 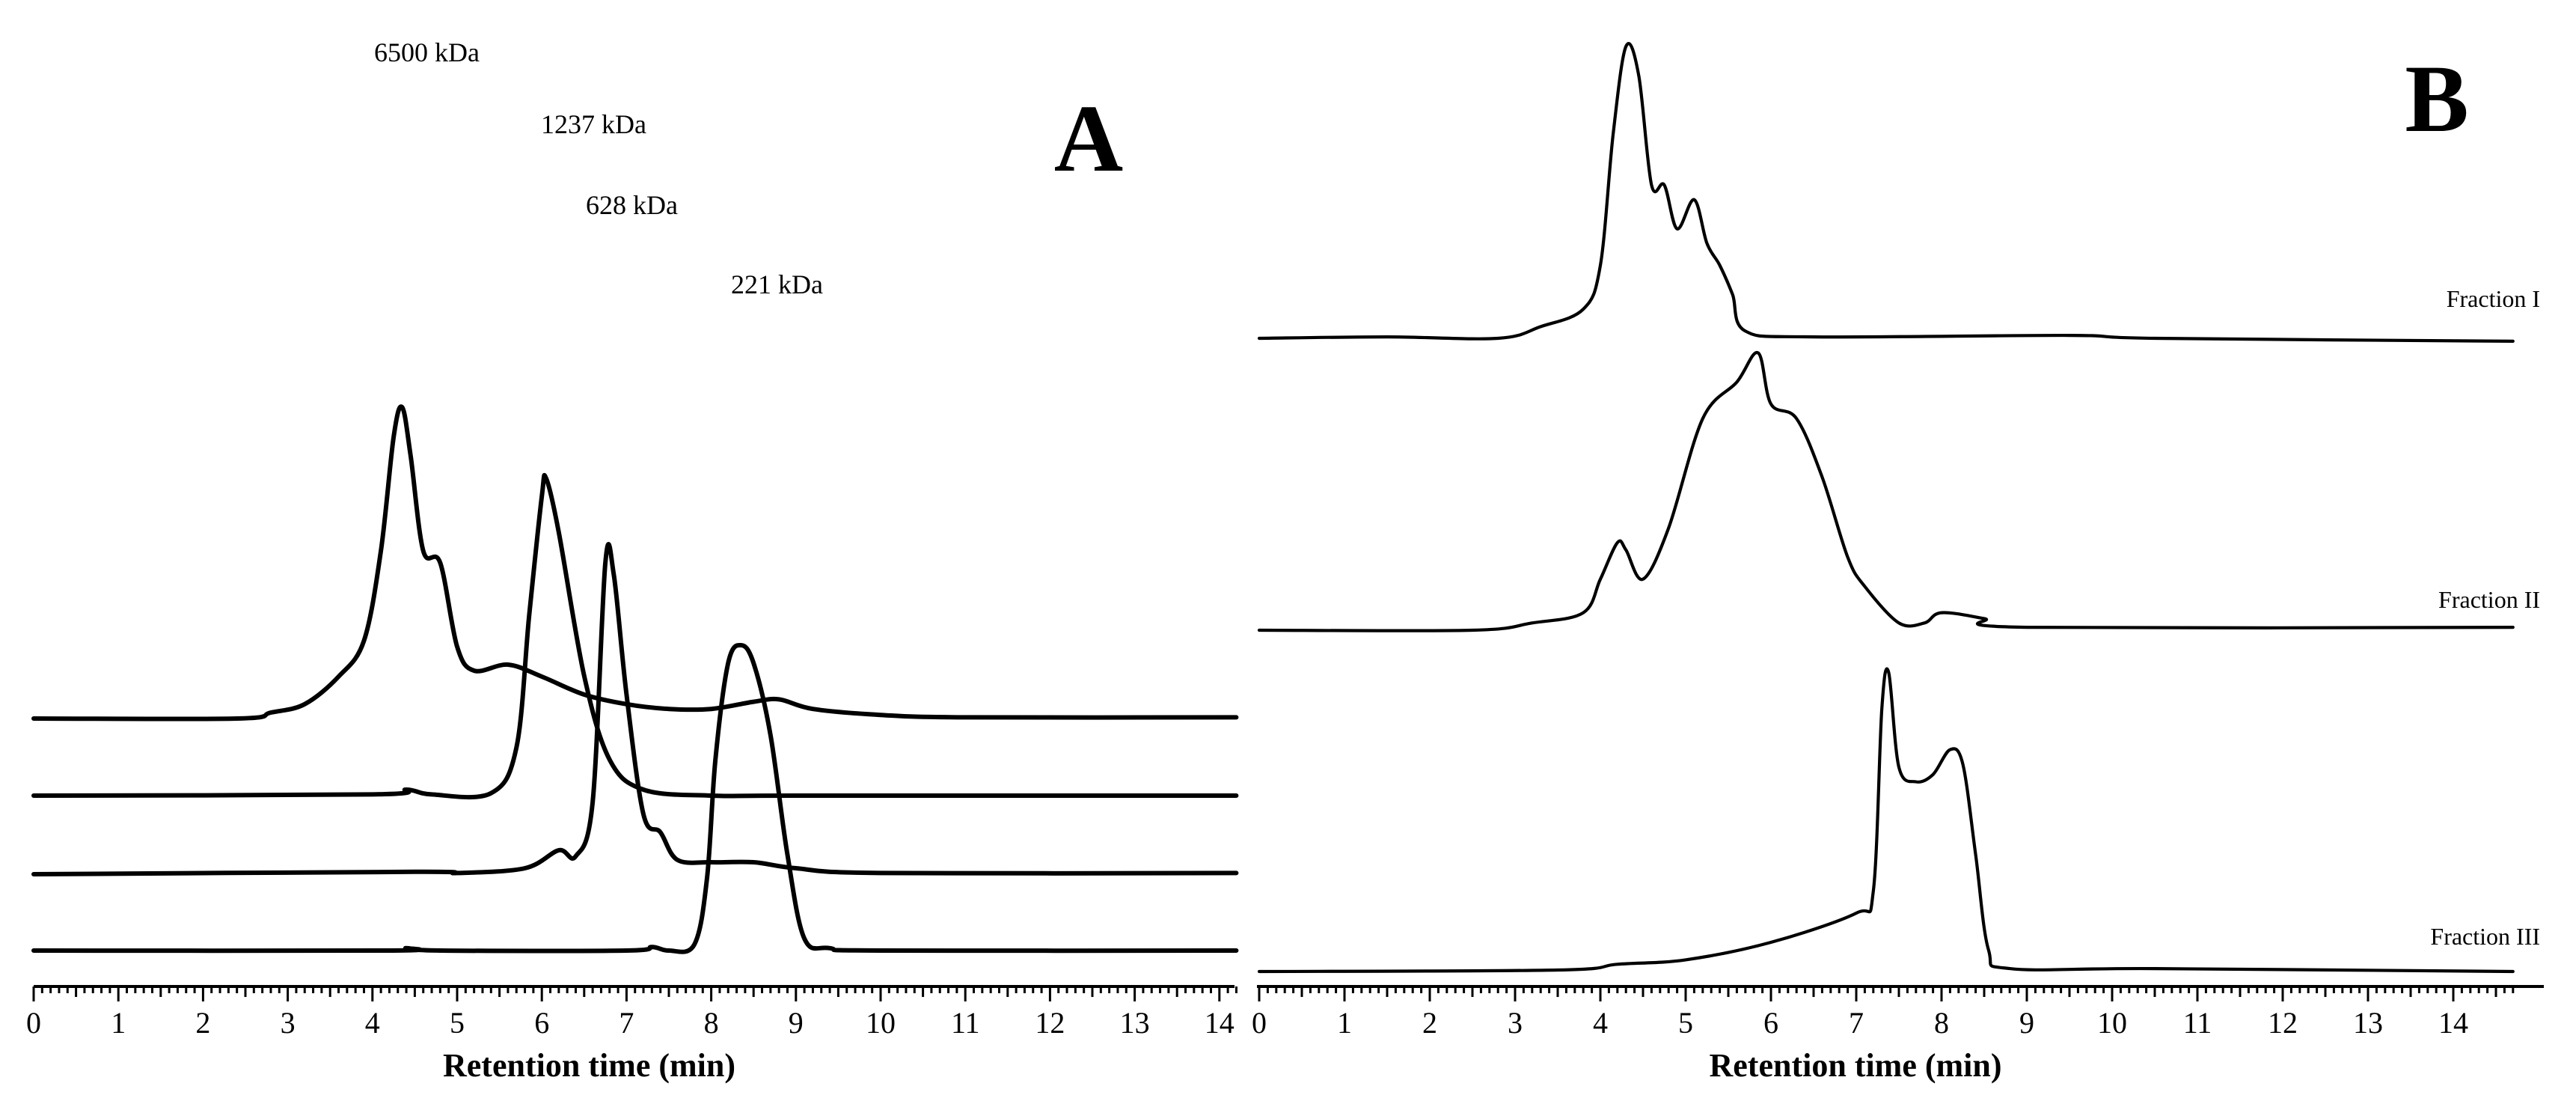 What do you see at coordinates (2485, 937) in the screenshot?
I see `series-label: Fraction III` at bounding box center [2485, 937].